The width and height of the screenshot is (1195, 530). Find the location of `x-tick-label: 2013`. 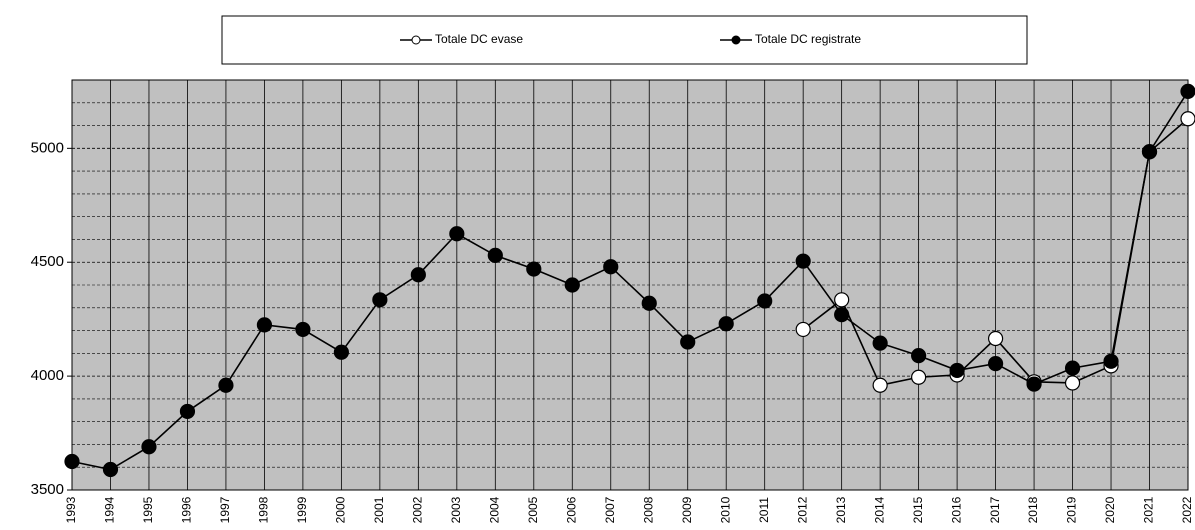

x-tick-label: 2013 is located at coordinates (841, 509).